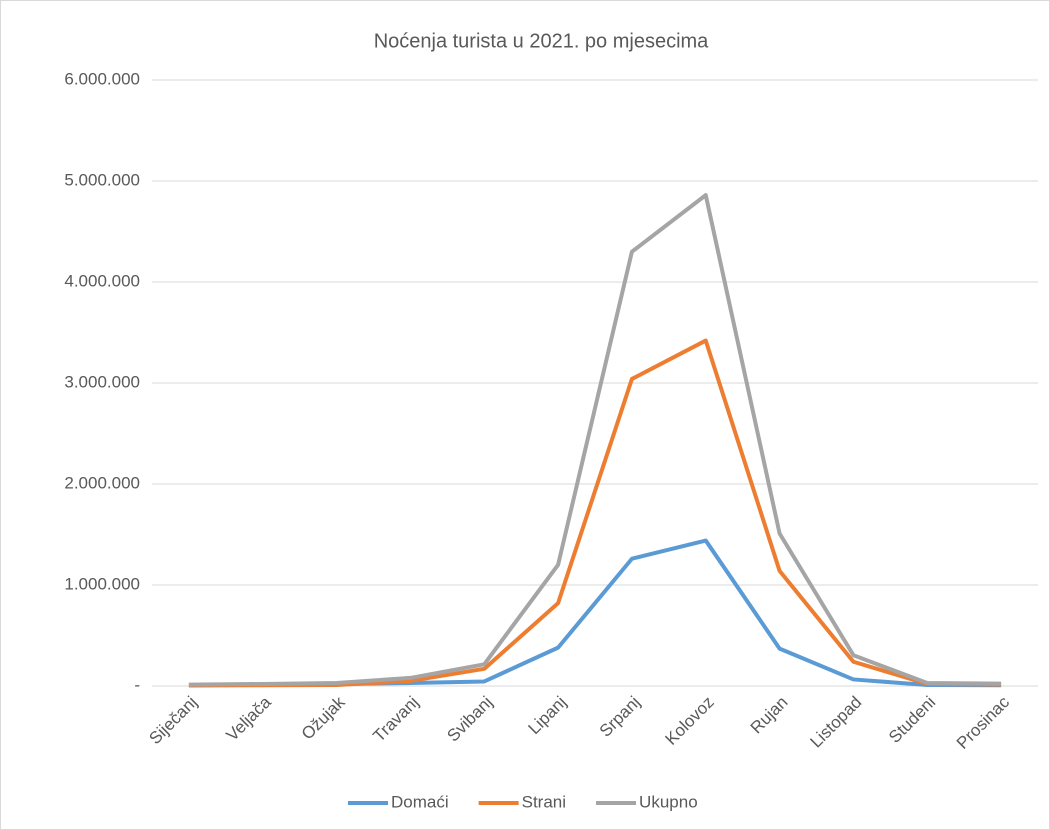  Describe the element at coordinates (541, 41) in the screenshot. I see `chart-title: Noćenja turista u 2021. po mjesecima` at that location.